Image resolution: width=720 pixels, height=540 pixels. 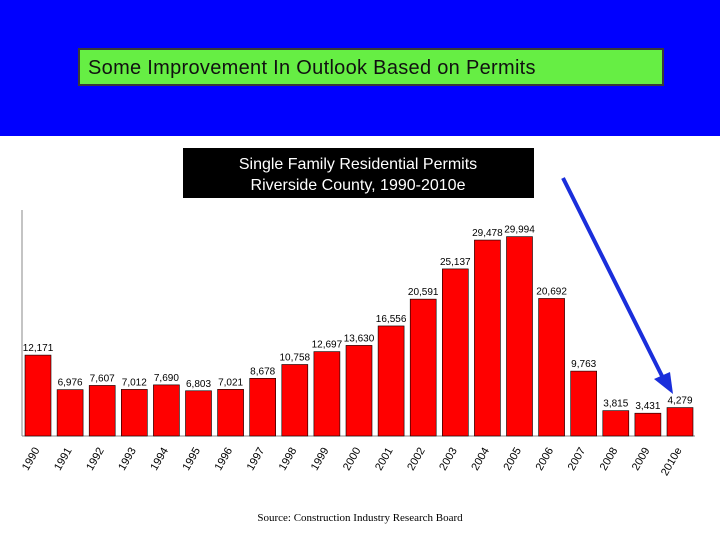 What do you see at coordinates (455, 262) in the screenshot?
I see `value-label-2003: 25,137` at bounding box center [455, 262].